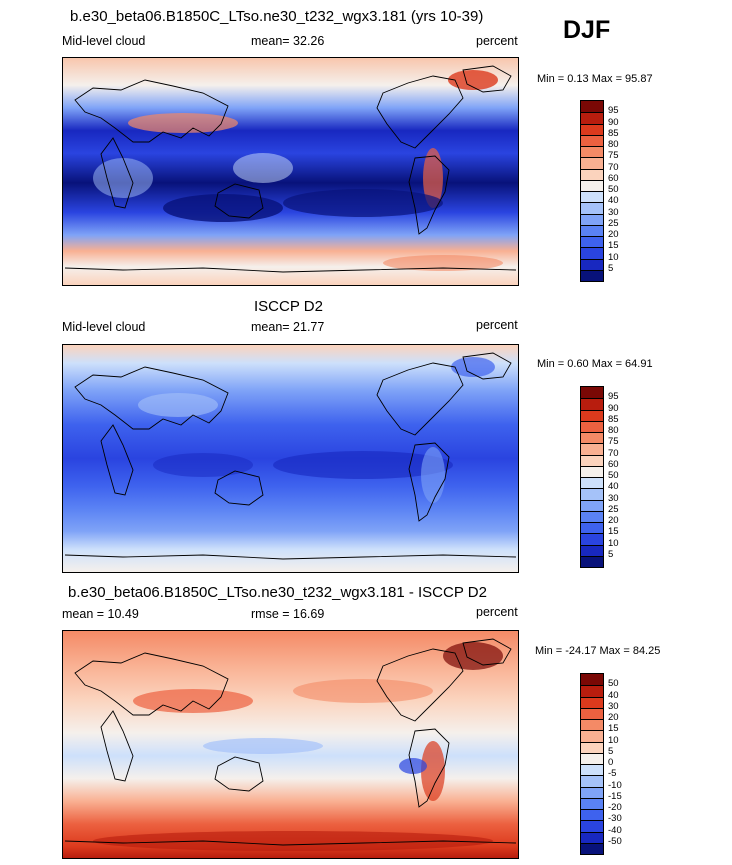 This screenshot has height=865, width=732. I want to click on colorbar-tick-label: -40, so click(615, 830).